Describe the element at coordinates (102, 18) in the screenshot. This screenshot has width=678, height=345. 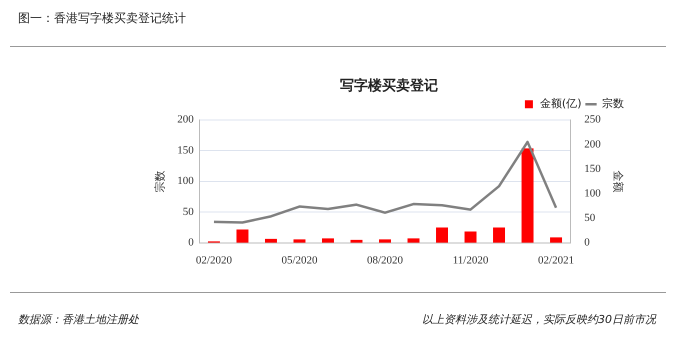
I see `text: 图一：香港写字楼买卖登记统计` at that location.